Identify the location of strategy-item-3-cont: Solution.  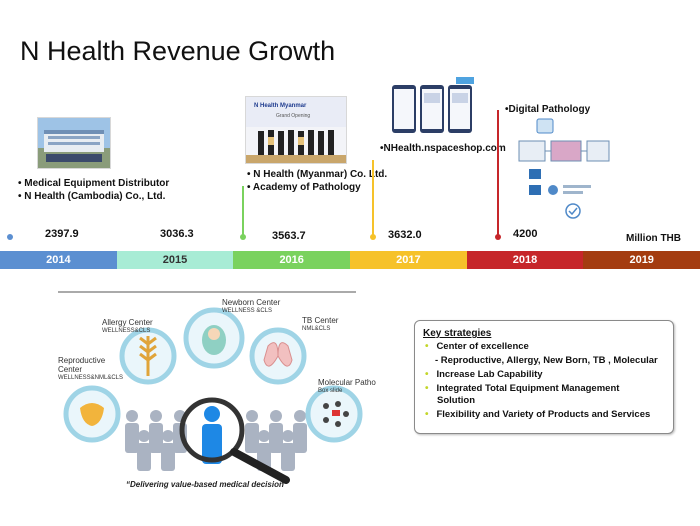
(456, 401).